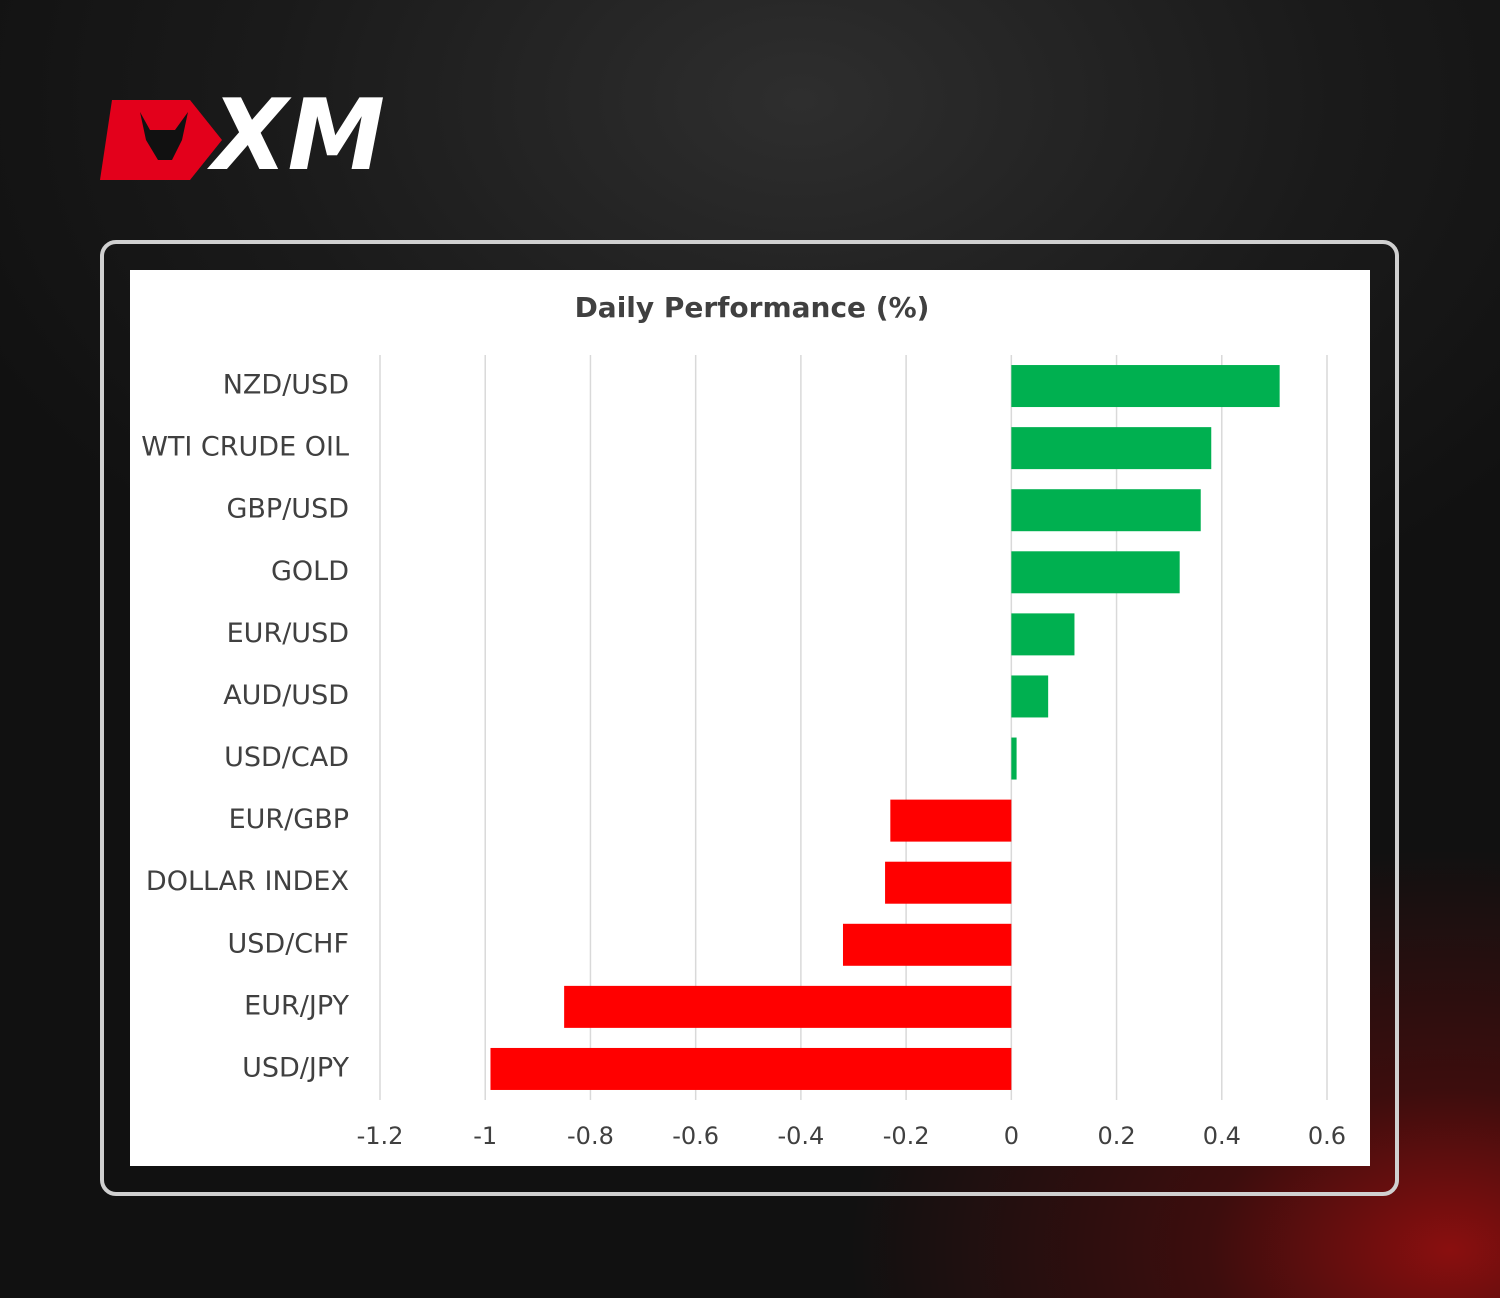 Image resolution: width=1500 pixels, height=1298 pixels. What do you see at coordinates (590, 1136) in the screenshot?
I see `x-tick-label: -0.8` at bounding box center [590, 1136].